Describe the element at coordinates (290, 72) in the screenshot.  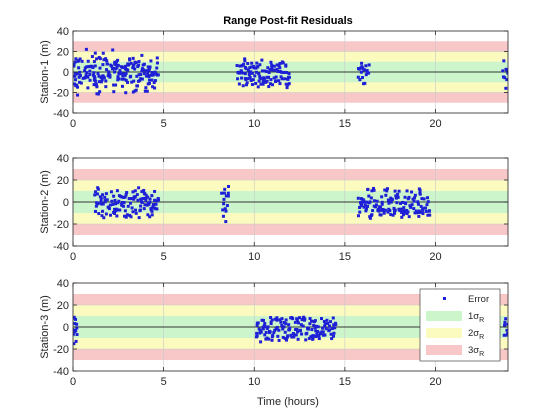
I see `data-points` at that location.